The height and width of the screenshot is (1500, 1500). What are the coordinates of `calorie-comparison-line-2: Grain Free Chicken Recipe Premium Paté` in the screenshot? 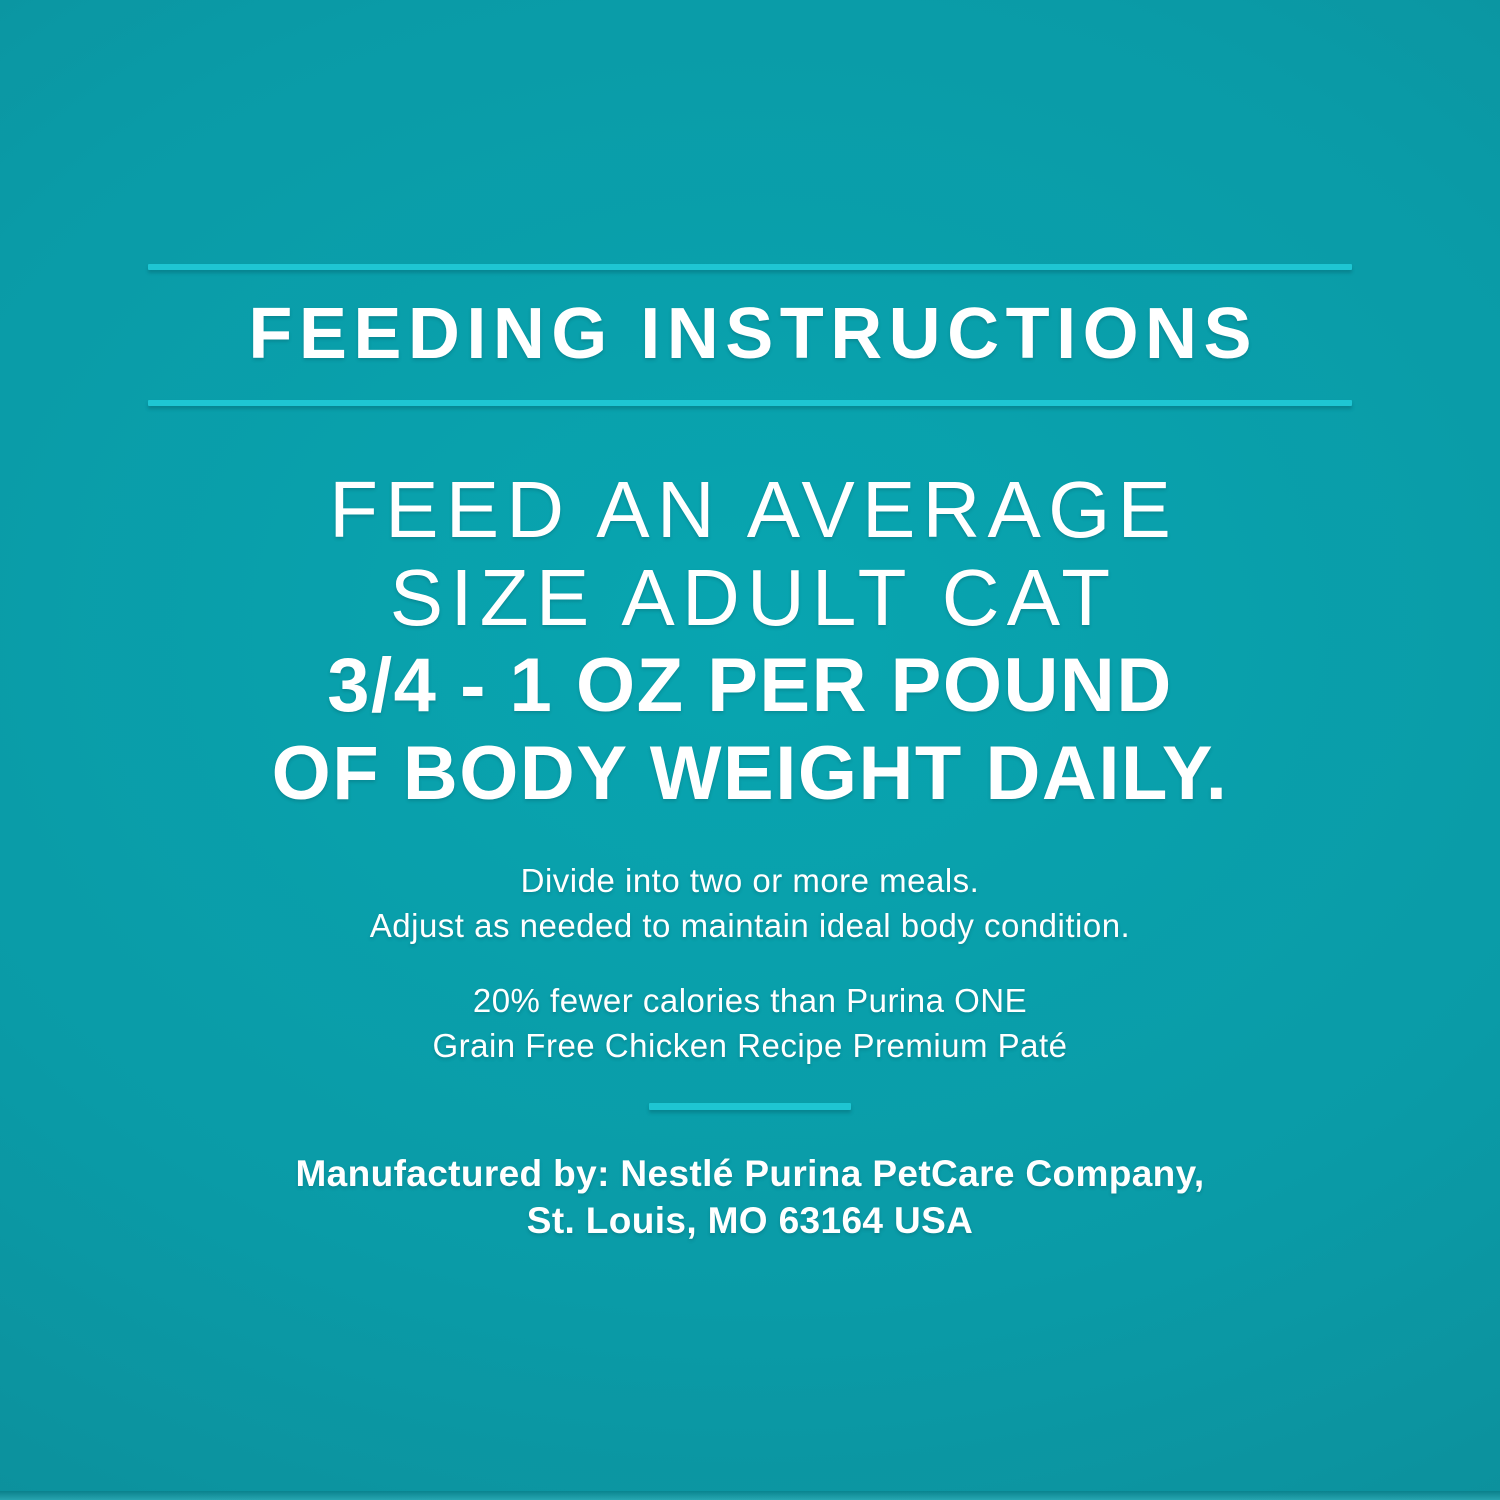 It's located at (750, 1045).